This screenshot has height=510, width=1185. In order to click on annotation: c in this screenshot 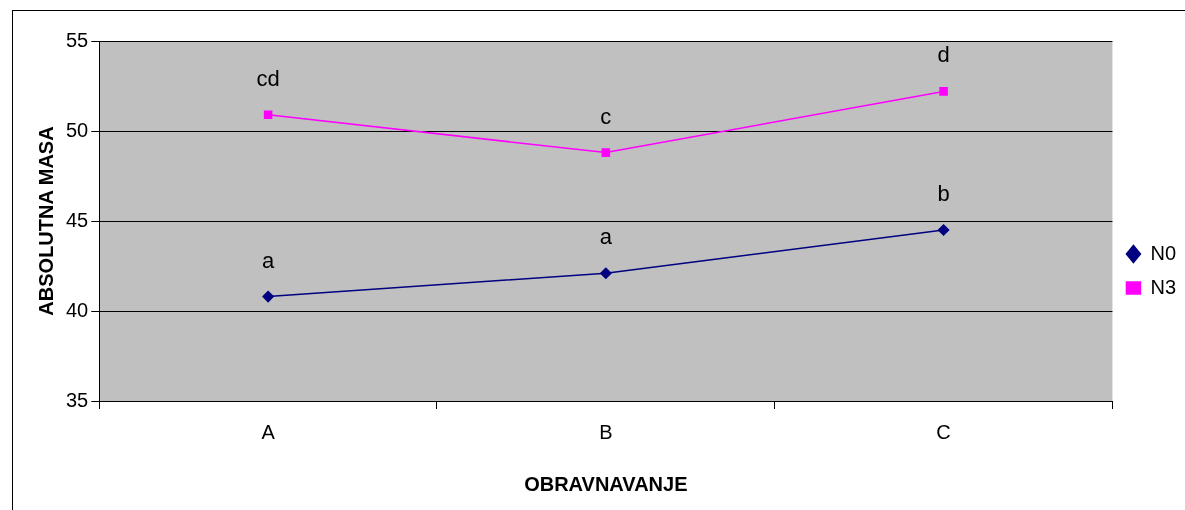, I will do `click(606, 116)`.